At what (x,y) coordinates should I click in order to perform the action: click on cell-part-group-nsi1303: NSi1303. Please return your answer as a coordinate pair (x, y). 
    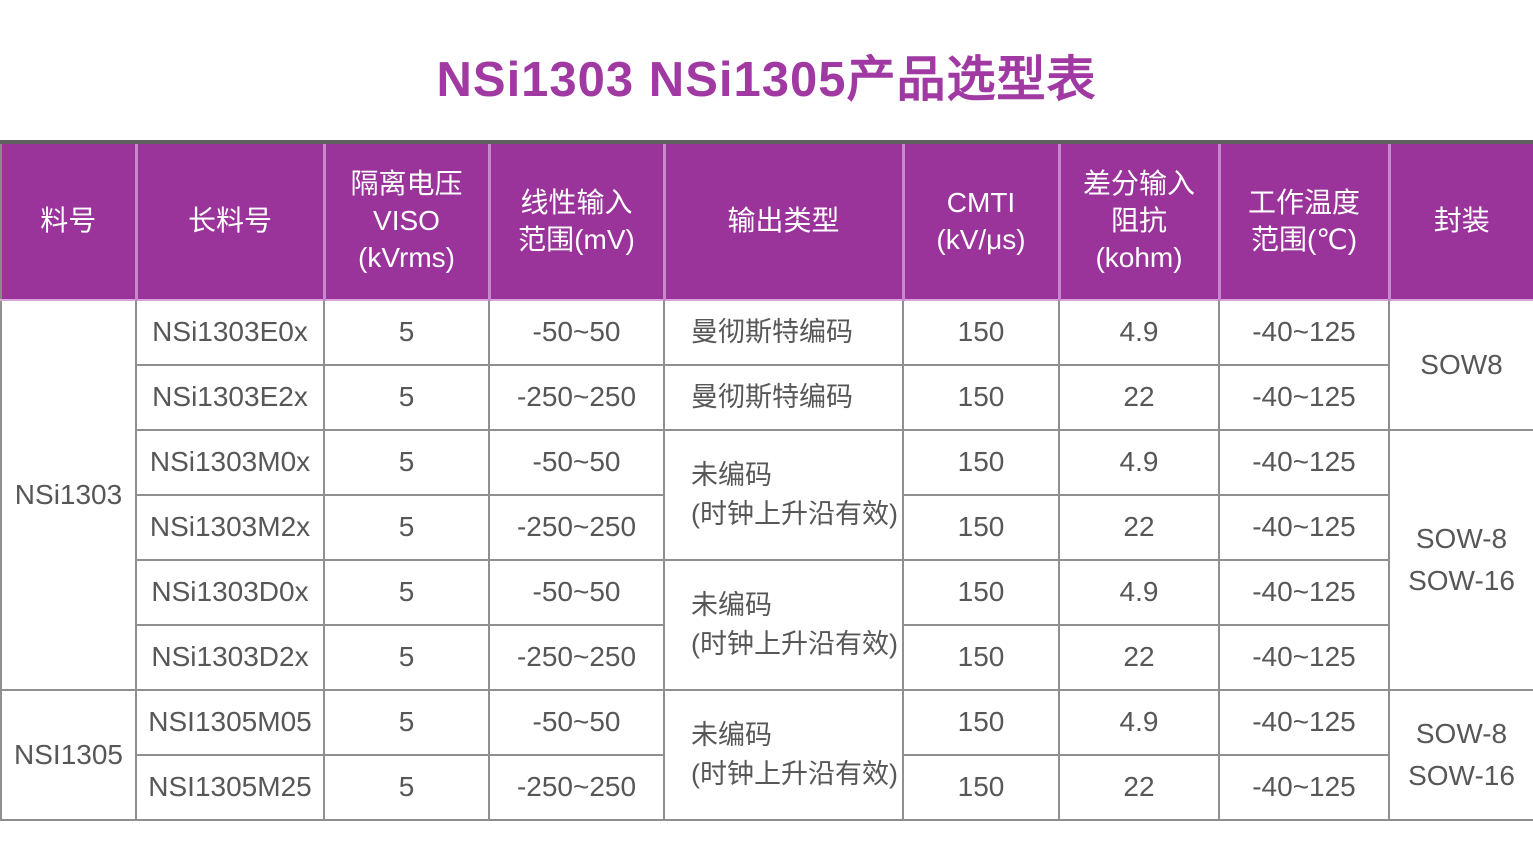
    Looking at the image, I should click on (68, 495).